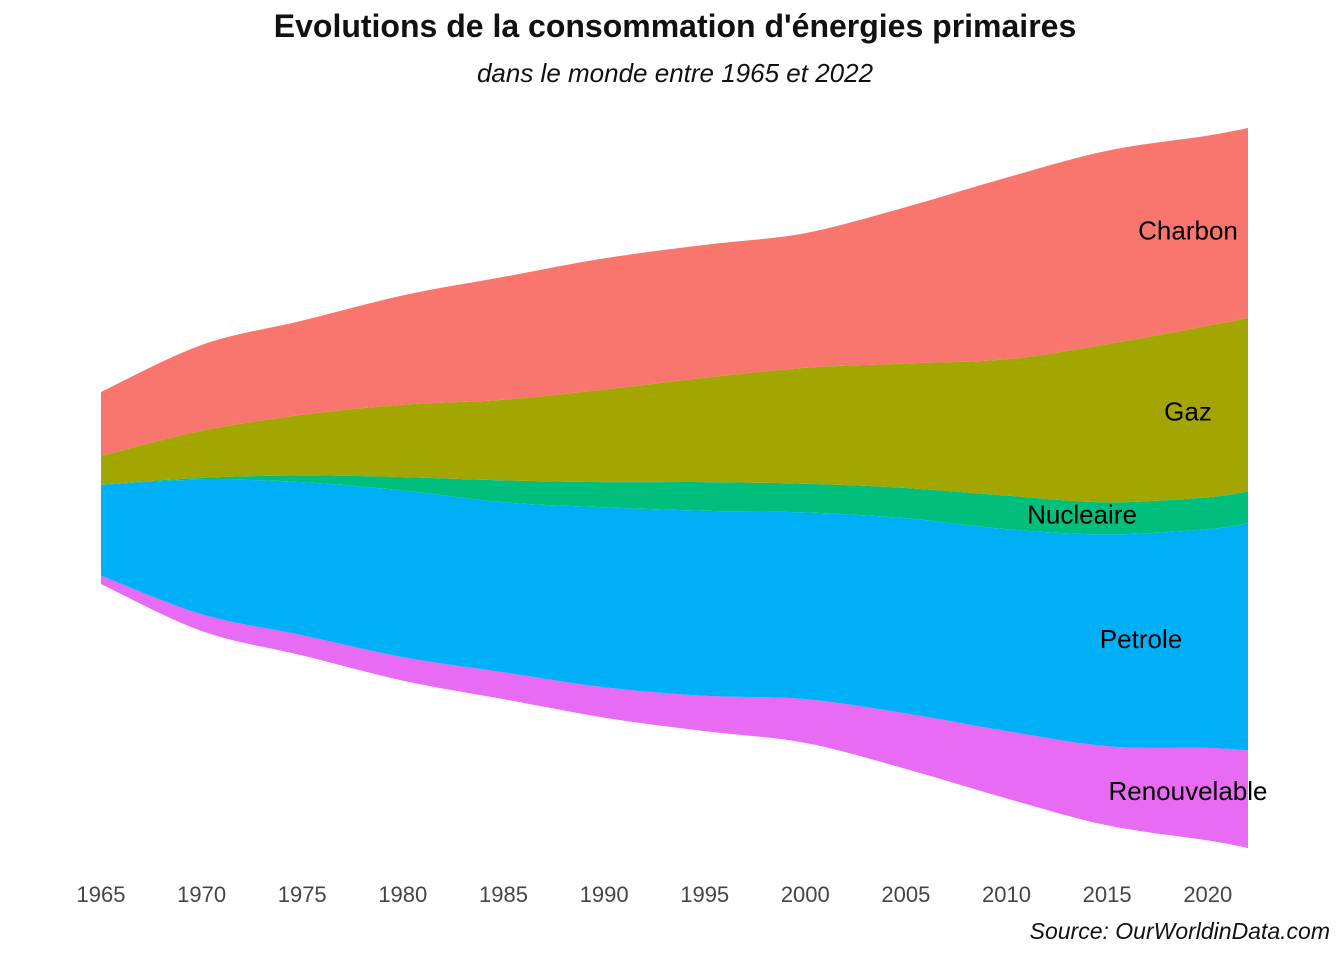 The image size is (1344, 960). Describe the element at coordinates (402, 894) in the screenshot. I see `x-tick-label: 1980` at that location.